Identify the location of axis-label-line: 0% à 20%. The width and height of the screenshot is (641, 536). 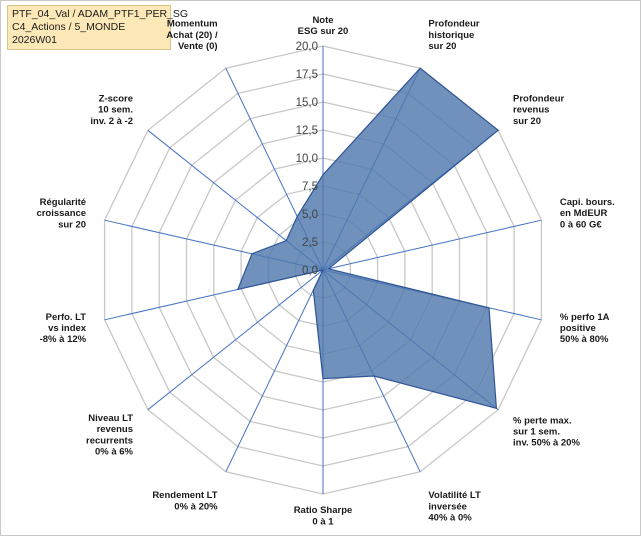
(196, 506).